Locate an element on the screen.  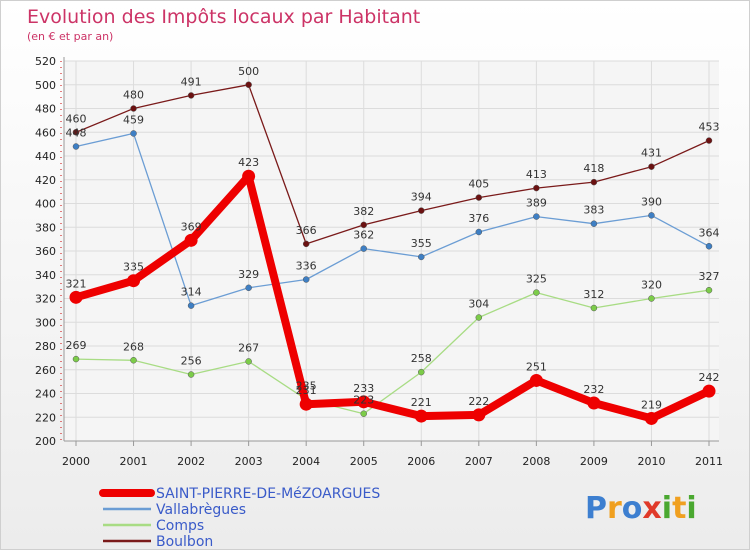
y-tick-label: 240 is located at coordinates (45, 394).